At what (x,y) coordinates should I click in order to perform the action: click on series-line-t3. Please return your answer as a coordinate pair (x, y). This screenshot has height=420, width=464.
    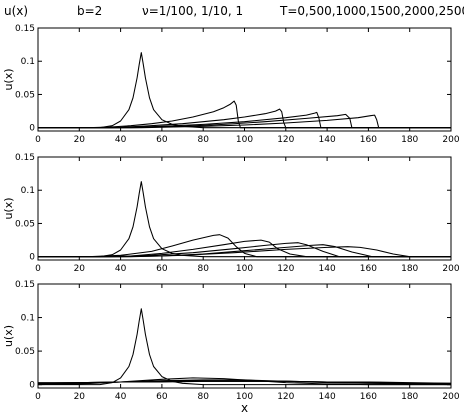
    Looking at the image, I should click on (244, 250).